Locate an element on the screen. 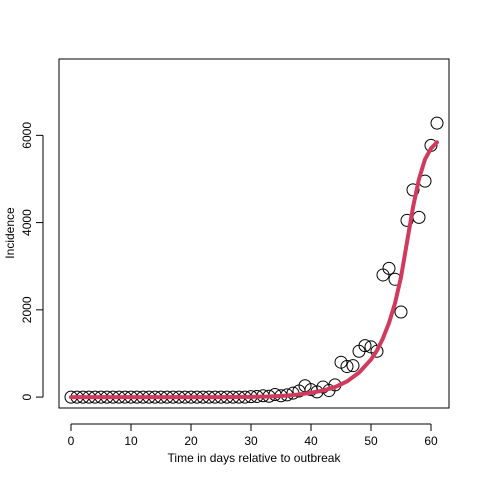 The height and width of the screenshot is (480, 480). x-tick-label: 40 is located at coordinates (311, 441).